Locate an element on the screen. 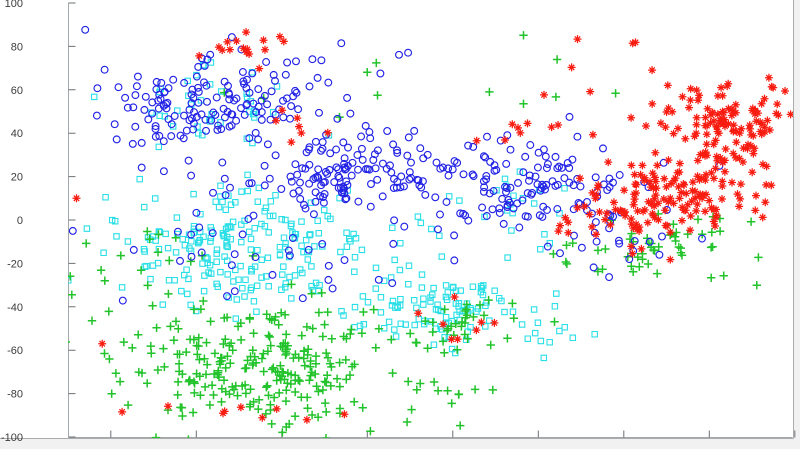 The image size is (800, 449). y-axis-tick-labels: 100 80 60 40 20 0 -20 -40 -60 -80 -100 is located at coordinates (12, 222).